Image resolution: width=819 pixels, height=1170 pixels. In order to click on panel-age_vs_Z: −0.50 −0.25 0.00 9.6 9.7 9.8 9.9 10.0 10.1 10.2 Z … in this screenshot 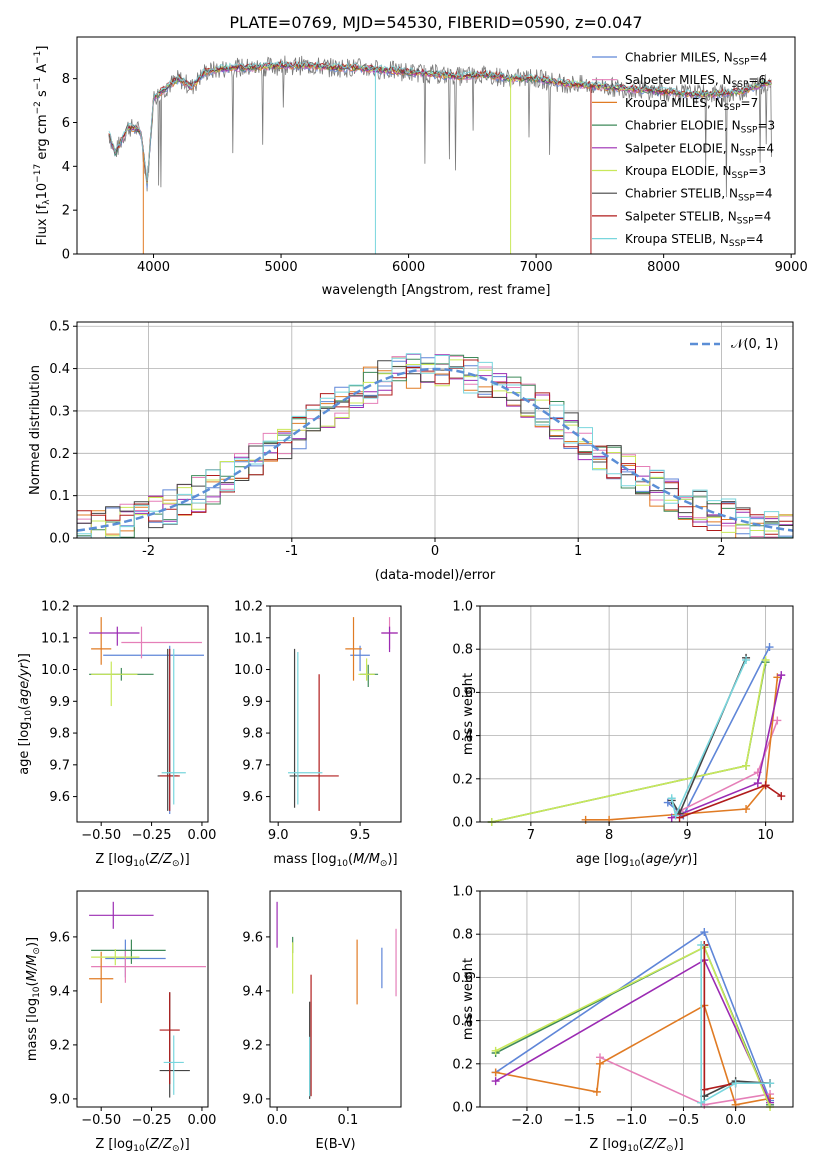, I will do `click(116, 735)`.